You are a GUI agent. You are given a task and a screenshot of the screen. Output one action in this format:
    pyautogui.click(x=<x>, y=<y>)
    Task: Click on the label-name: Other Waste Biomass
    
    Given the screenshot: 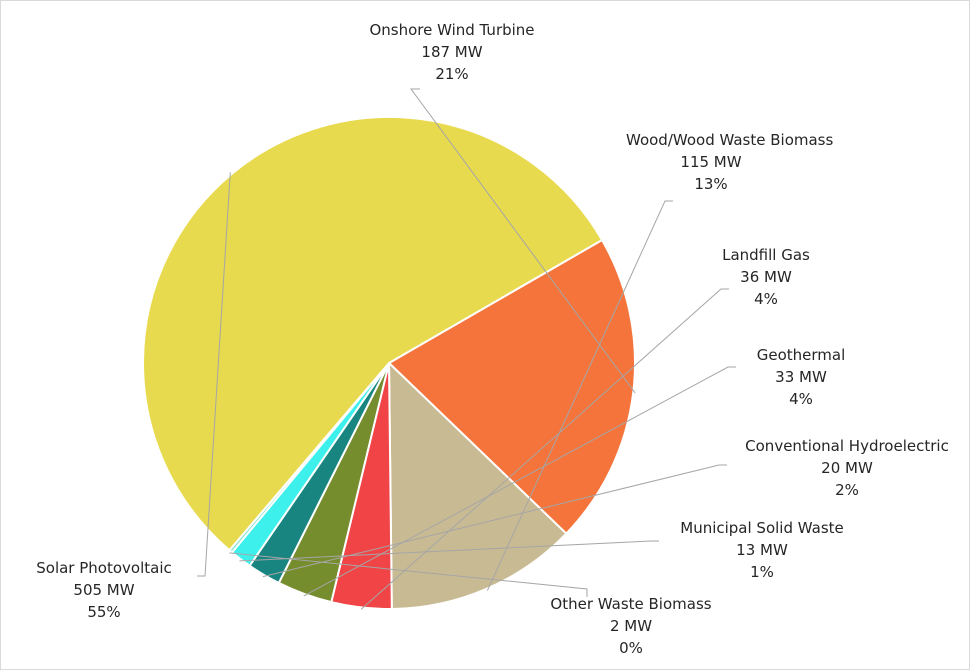 What is the action you would take?
    pyautogui.click(x=631, y=604)
    